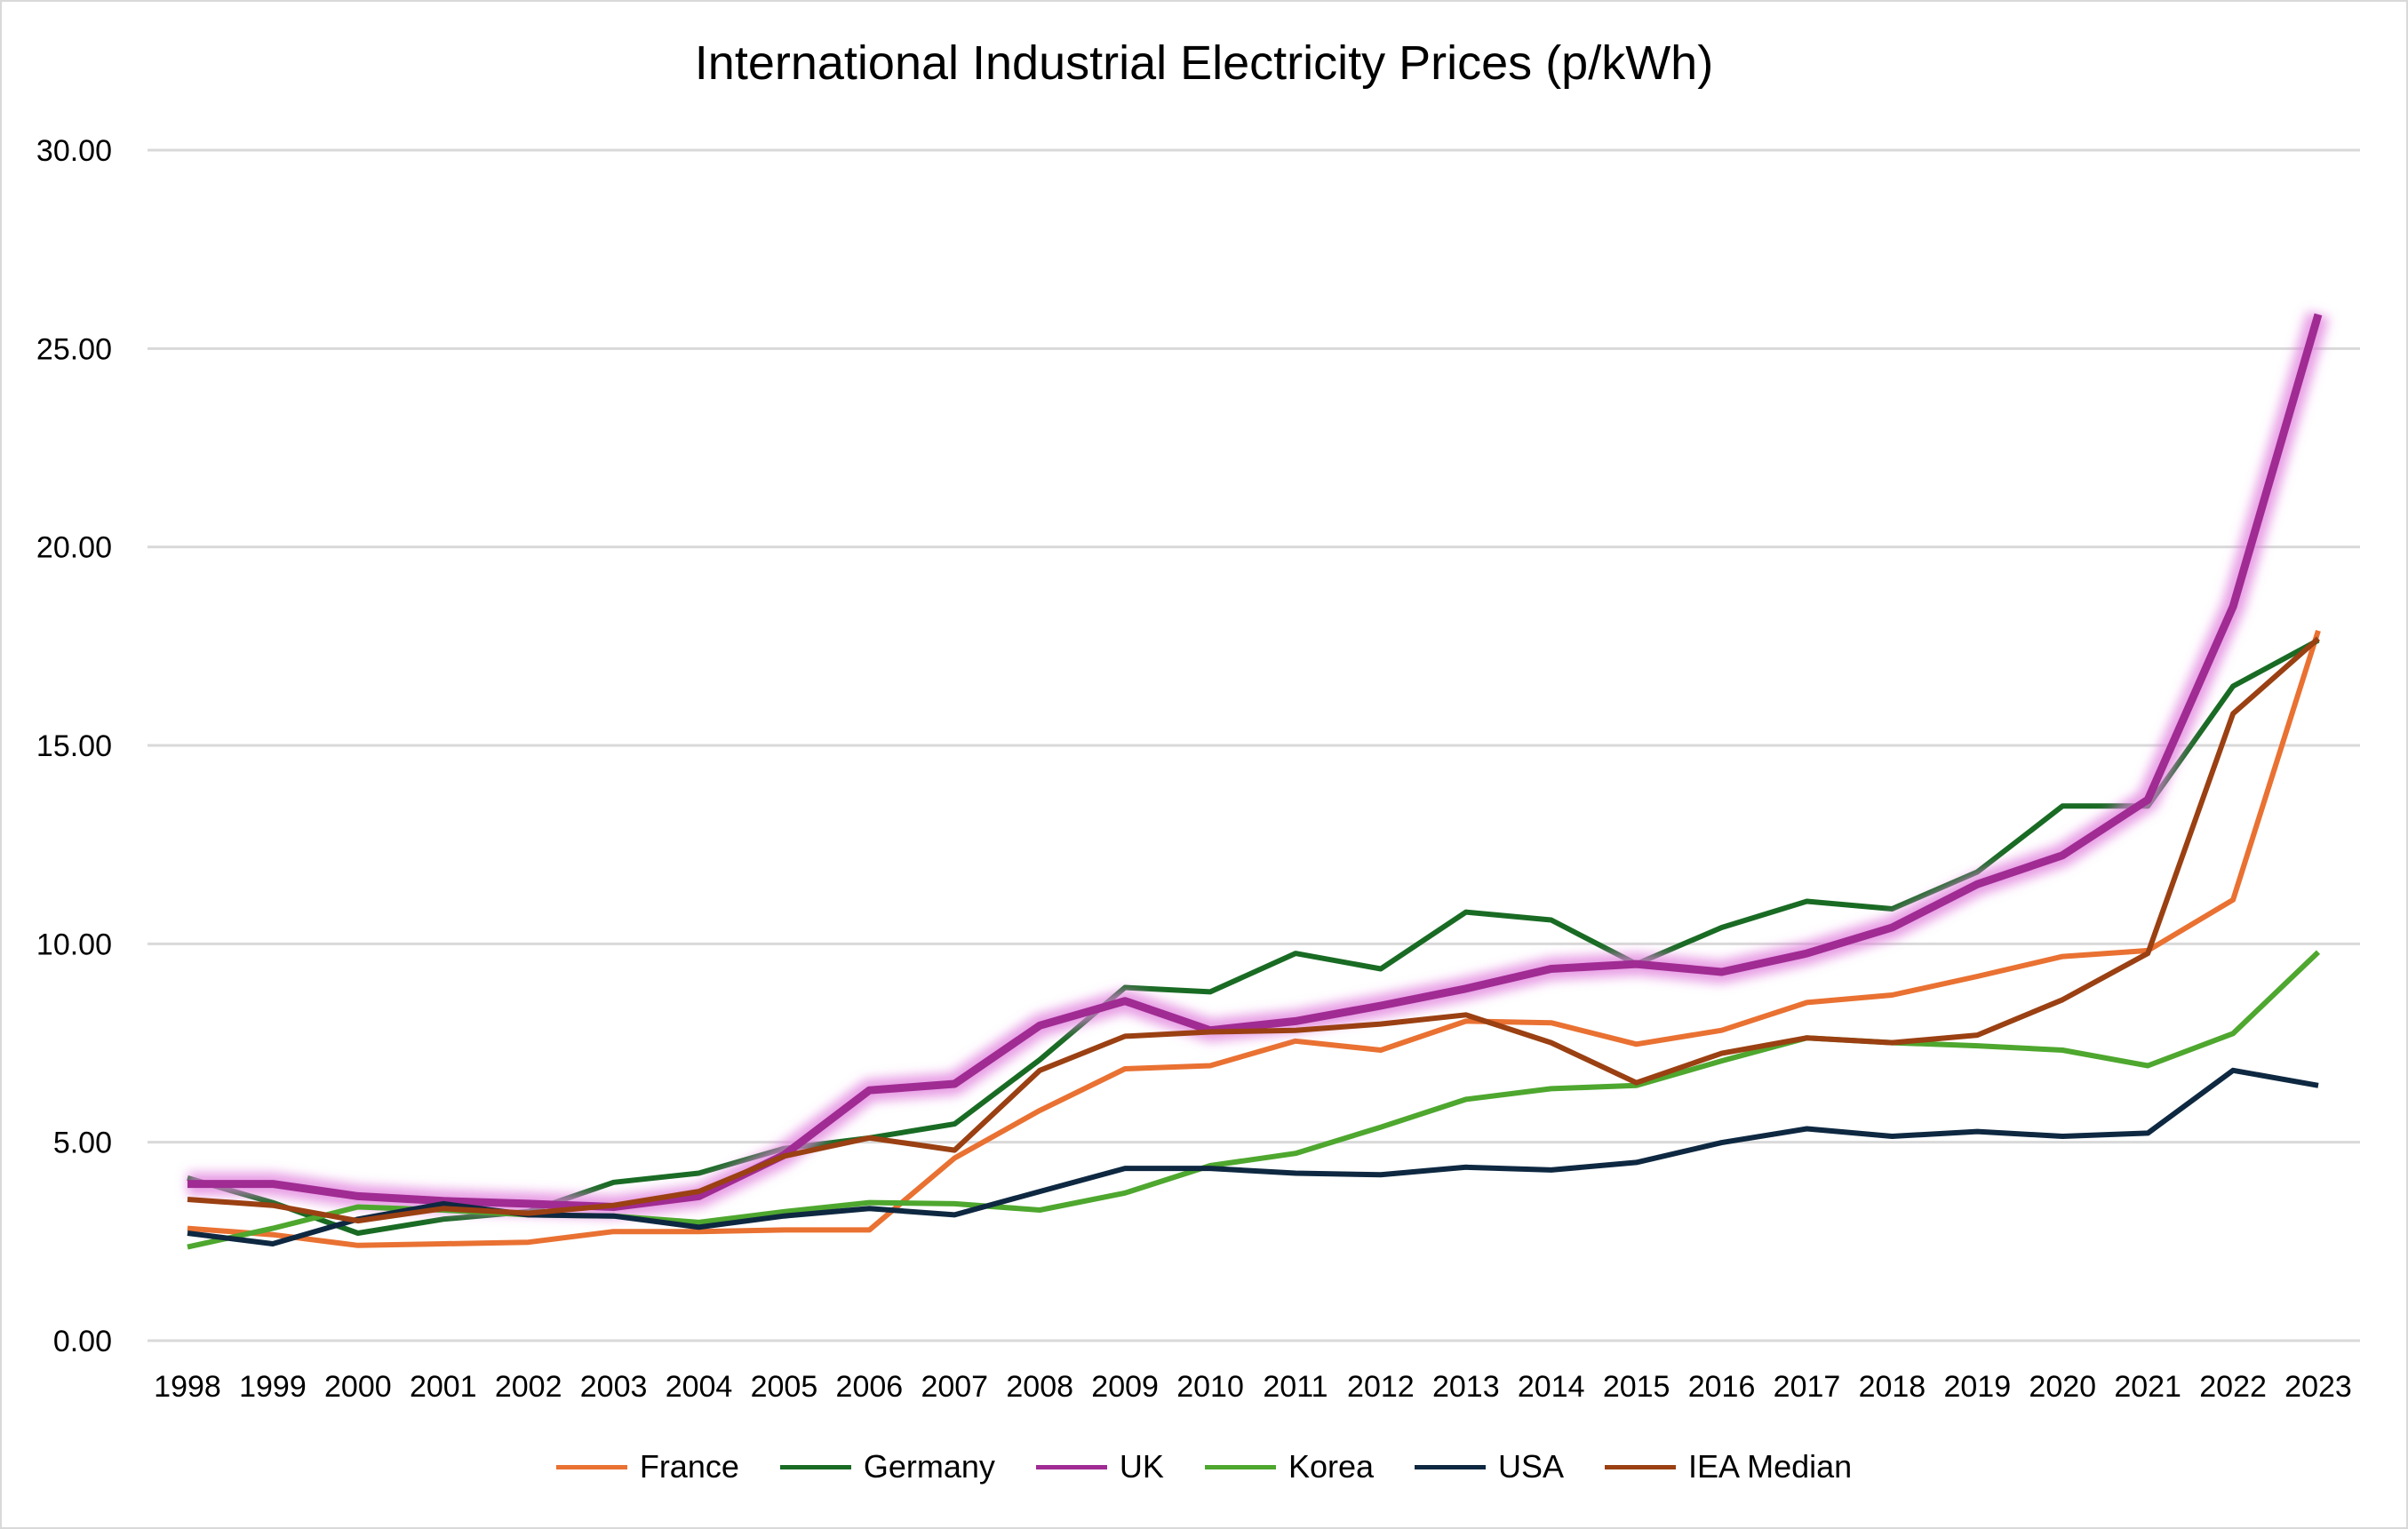 The width and height of the screenshot is (2408, 1529). What do you see at coordinates (1381, 1387) in the screenshot?
I see `x-tick-label: 2012` at bounding box center [1381, 1387].